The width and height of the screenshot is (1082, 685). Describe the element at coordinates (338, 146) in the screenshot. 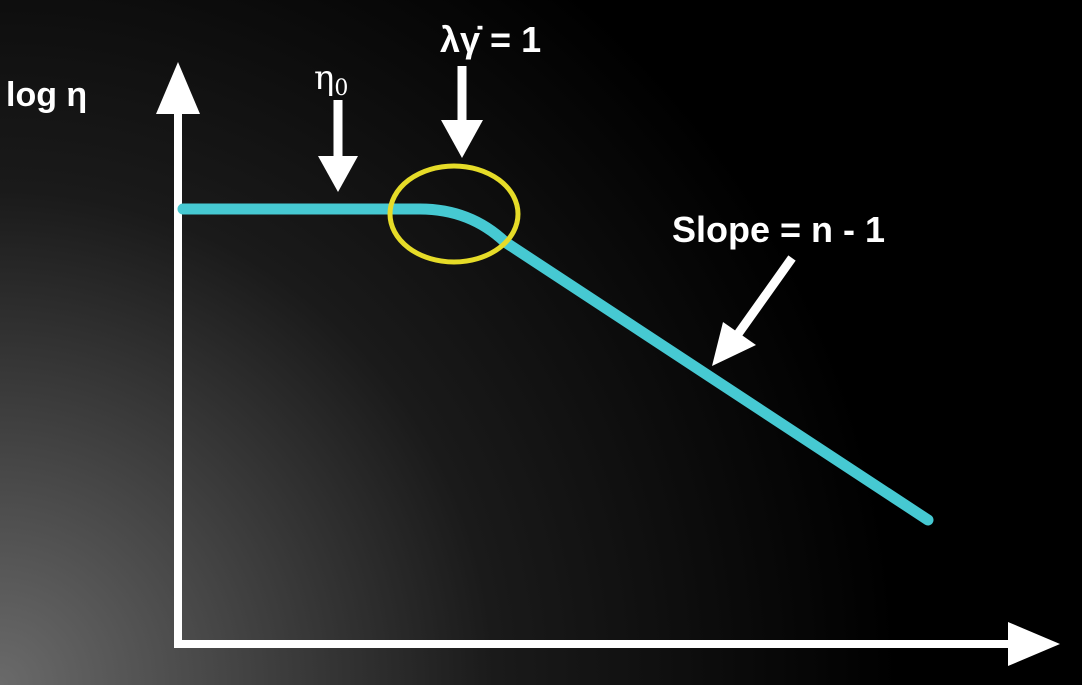

I see `zero-shear-arrow` at that location.